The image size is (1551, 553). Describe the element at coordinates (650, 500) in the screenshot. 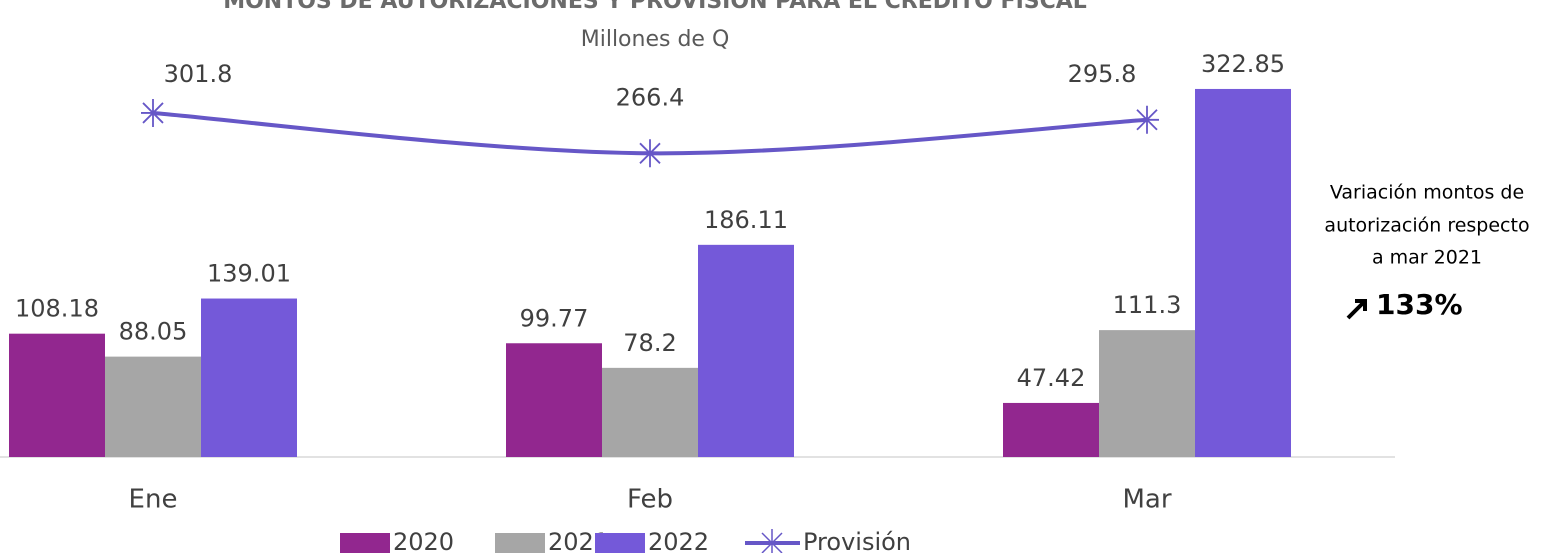

I see `x-tick-label: Feb` at that location.